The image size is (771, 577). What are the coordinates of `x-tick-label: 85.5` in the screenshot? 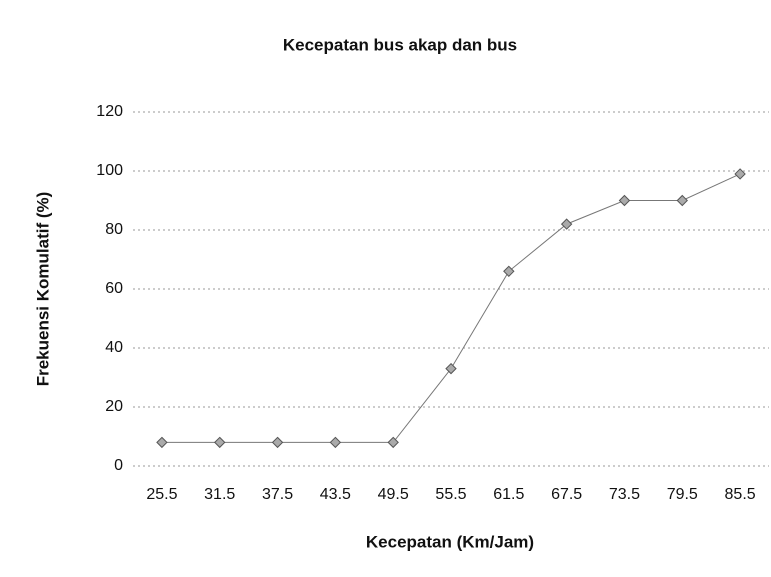 It's located at (740, 494).